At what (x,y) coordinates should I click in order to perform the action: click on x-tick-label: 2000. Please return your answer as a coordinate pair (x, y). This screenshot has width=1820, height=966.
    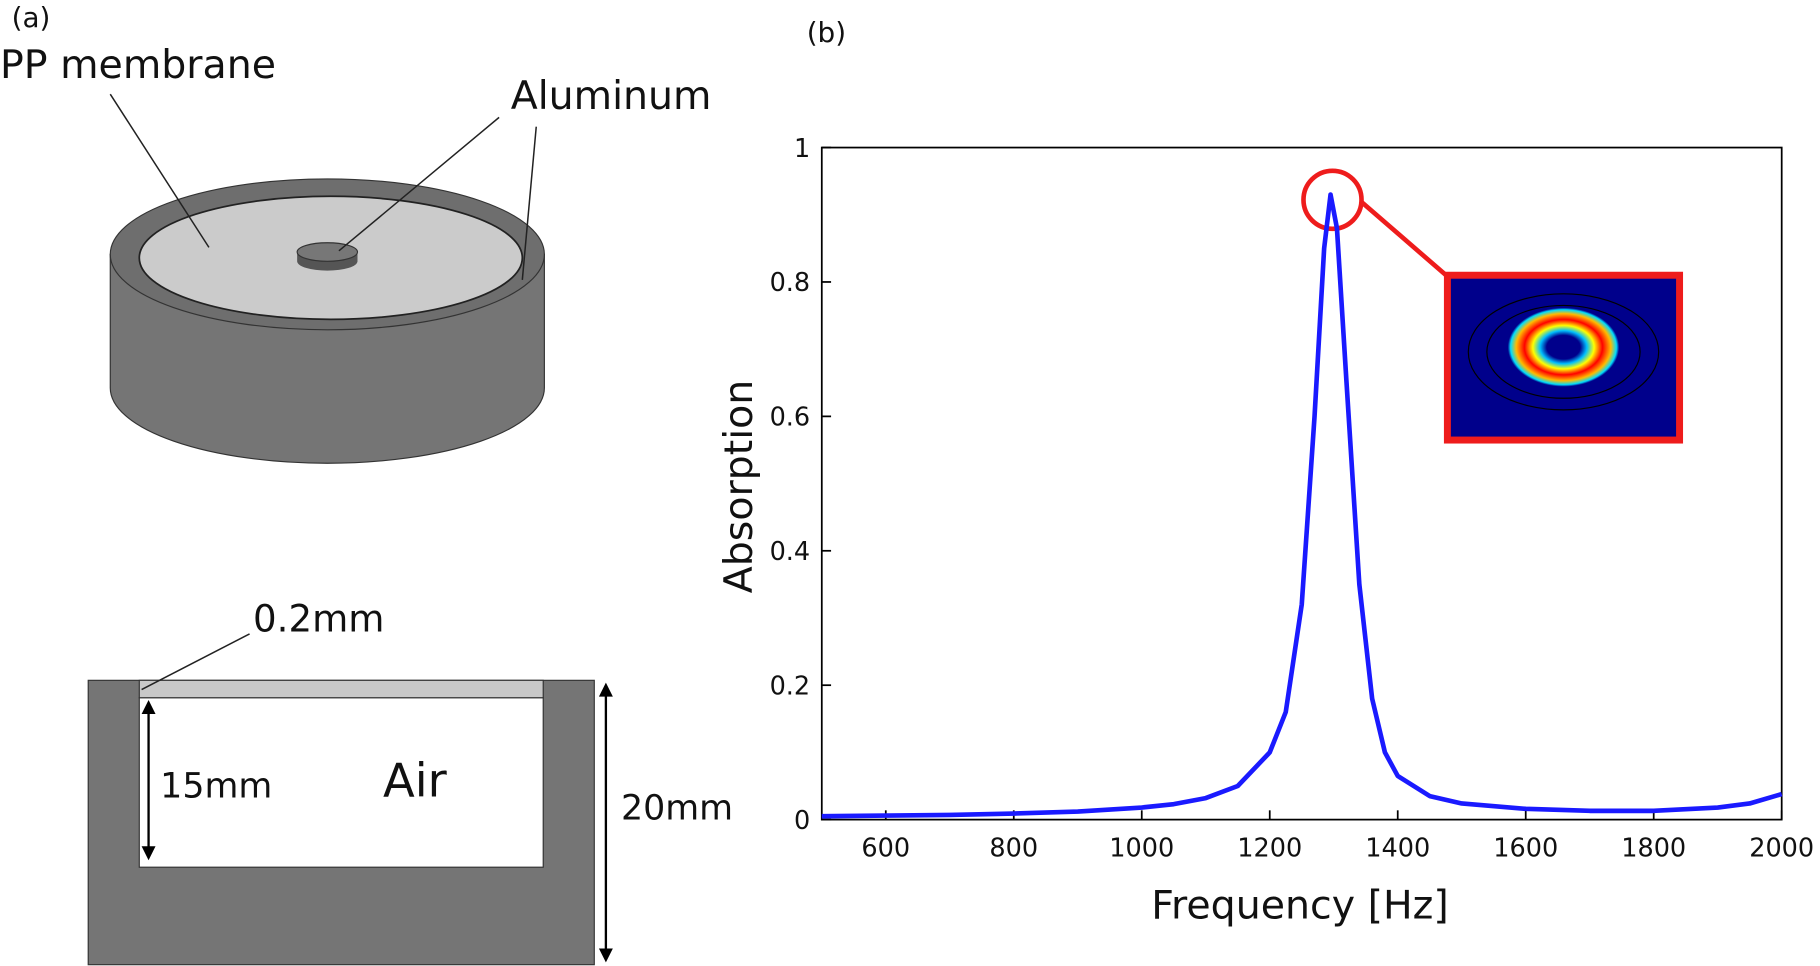
    Looking at the image, I should click on (1781, 849).